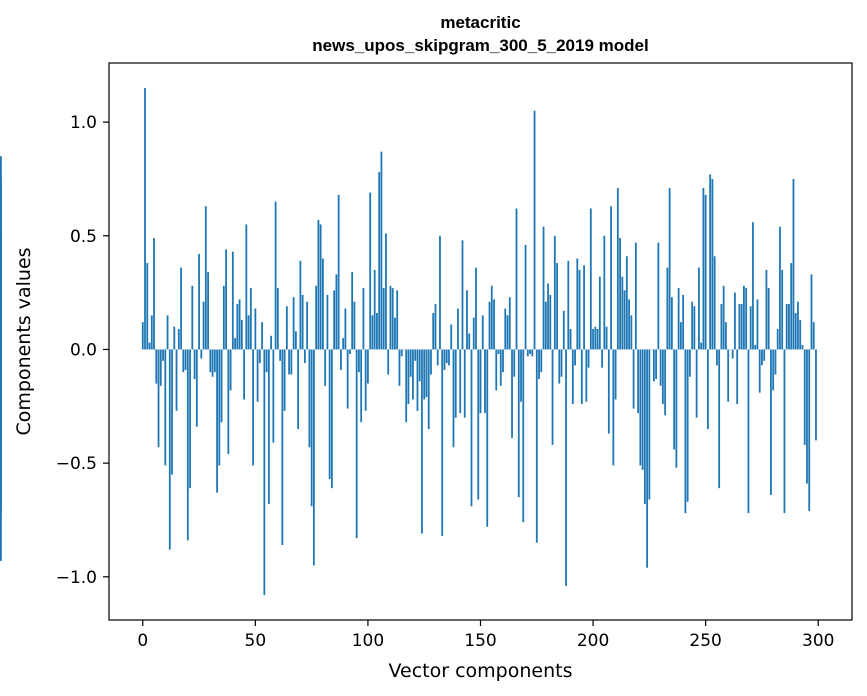 This screenshot has height=696, width=867. Describe the element at coordinates (76, 578) in the screenshot. I see `y-tick-label: −1.0` at that location.